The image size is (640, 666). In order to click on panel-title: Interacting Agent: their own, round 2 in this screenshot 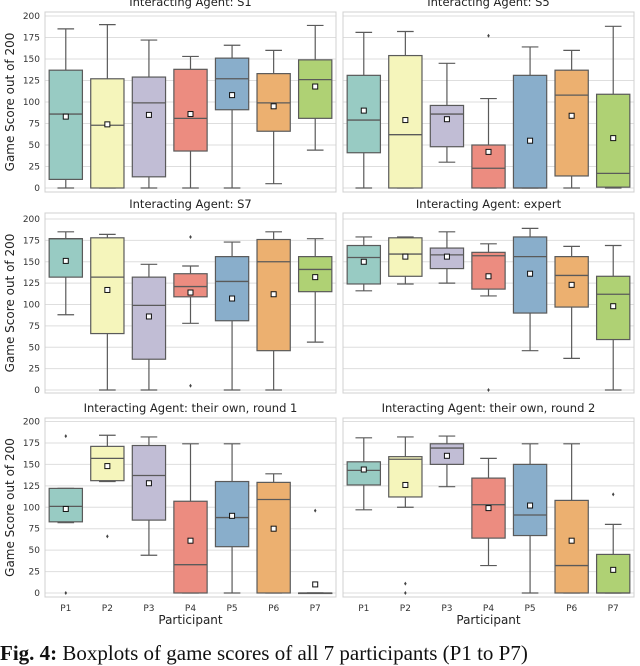, I will do `click(489, 408)`.